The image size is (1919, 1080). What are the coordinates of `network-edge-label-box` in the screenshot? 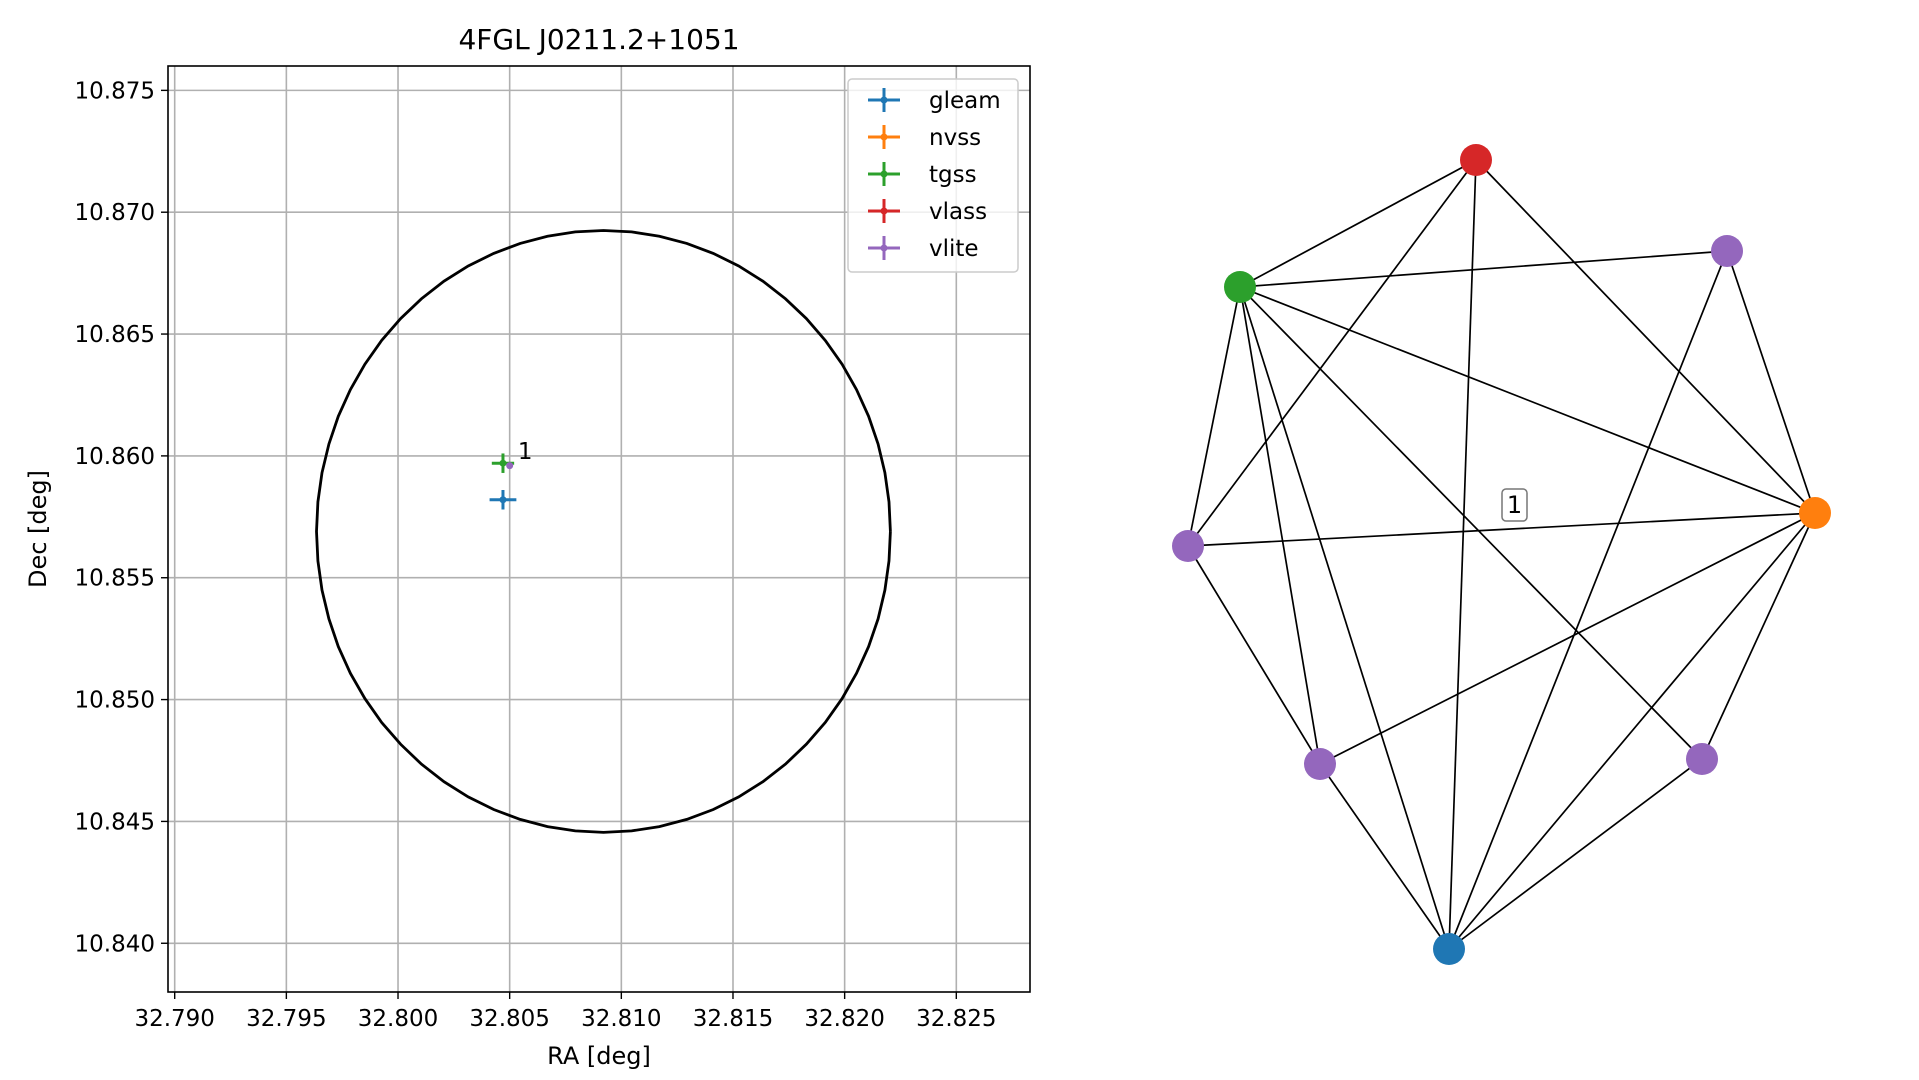 It's located at (1514, 505).